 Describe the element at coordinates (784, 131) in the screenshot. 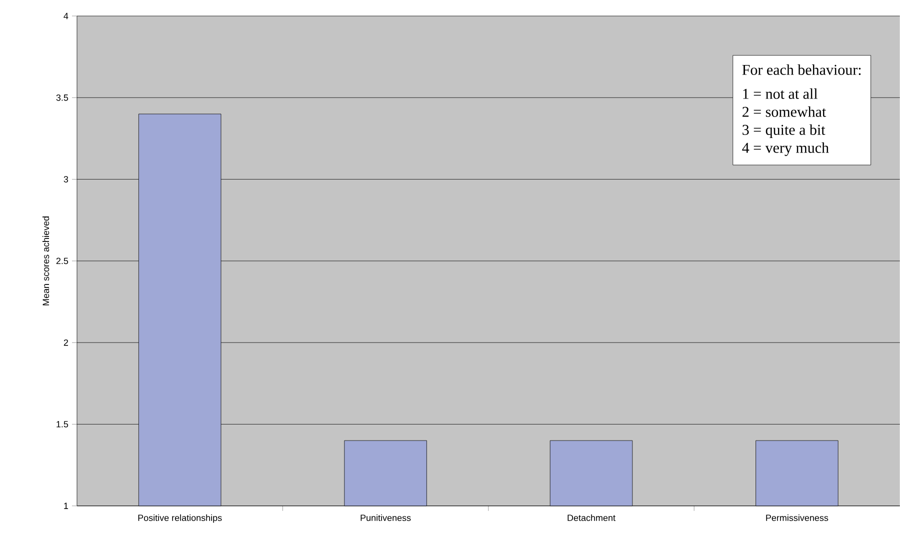

I see `annotation: 3 = quite a bit` at that location.